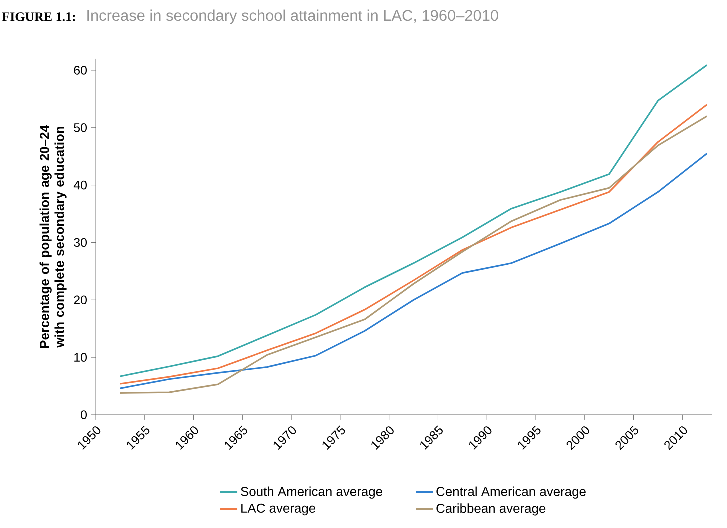  Describe the element at coordinates (80, 70) in the screenshot. I see `y-tick-label: 60` at that location.